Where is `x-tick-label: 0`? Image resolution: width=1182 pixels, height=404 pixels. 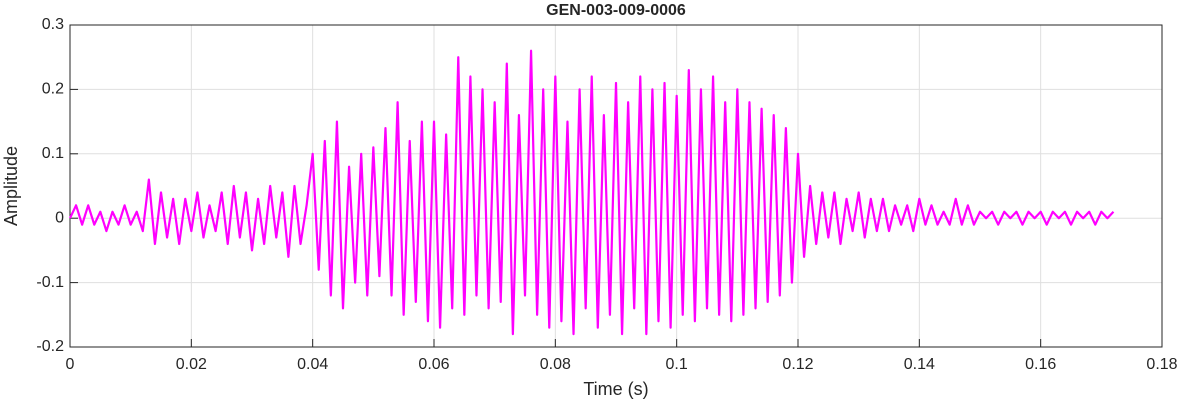
x-tick-label: 0 is located at coordinates (70, 364).